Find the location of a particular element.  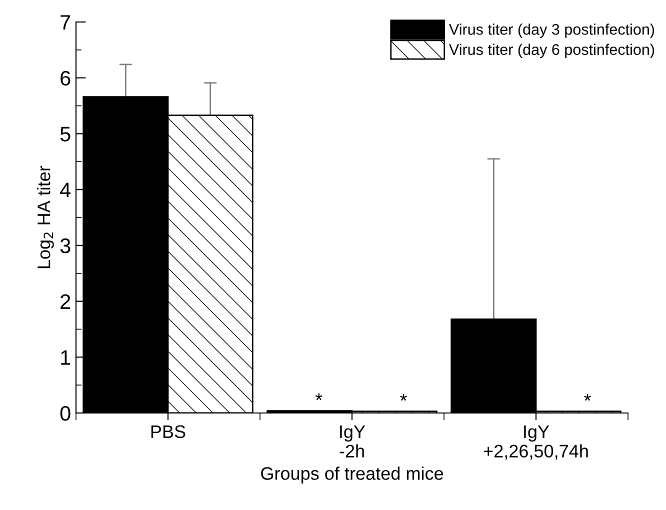

y-tick-label: 7 is located at coordinates (65, 22).